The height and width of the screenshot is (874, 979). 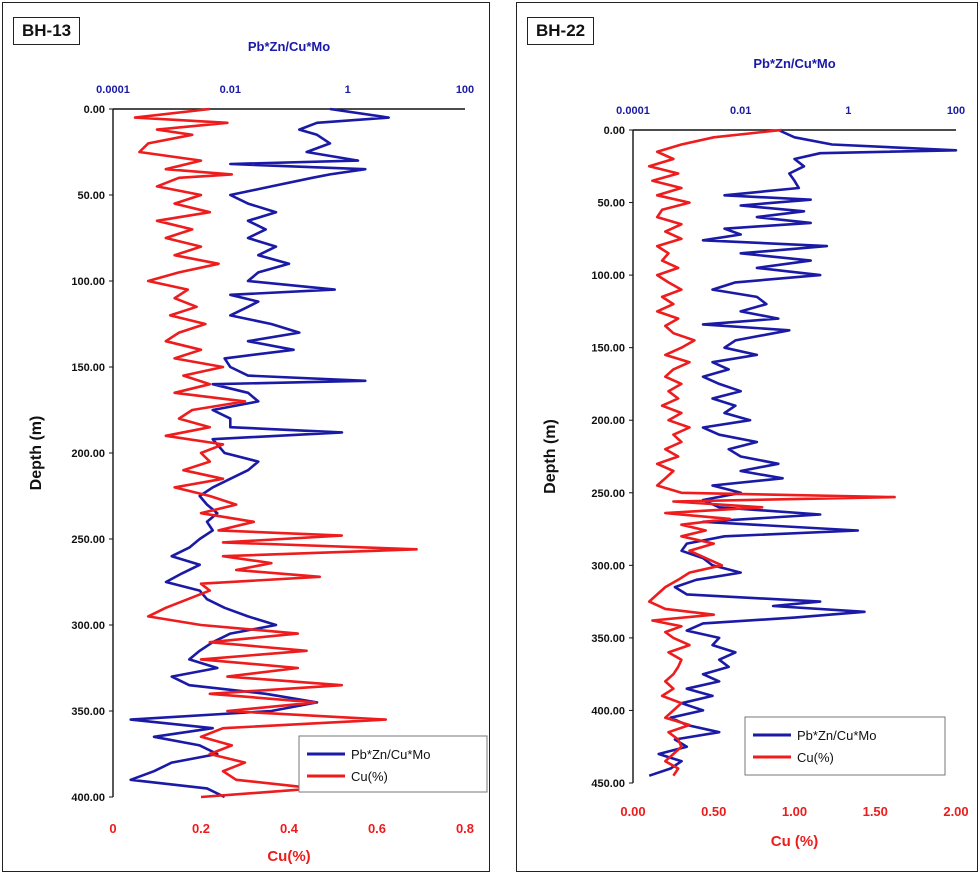 I want to click on x-tick-label: 1.50, so click(x=875, y=811).